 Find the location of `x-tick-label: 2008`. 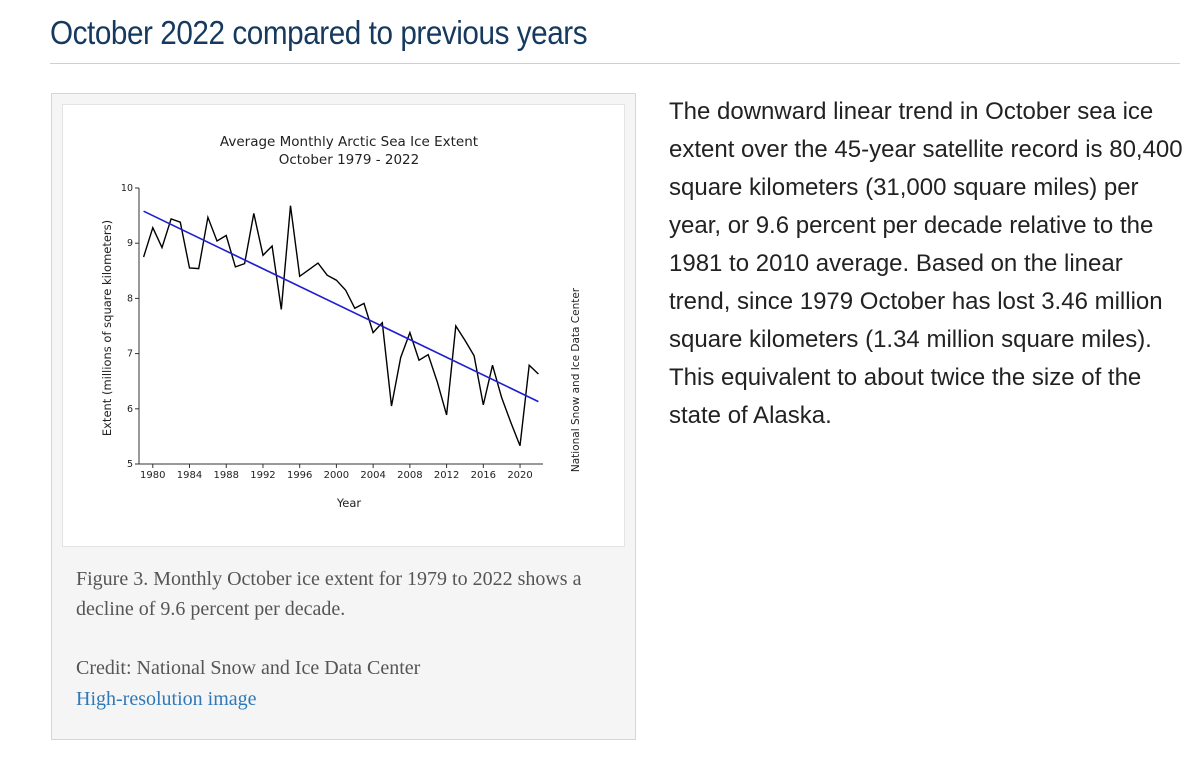

x-tick-label: 2008 is located at coordinates (409, 475).